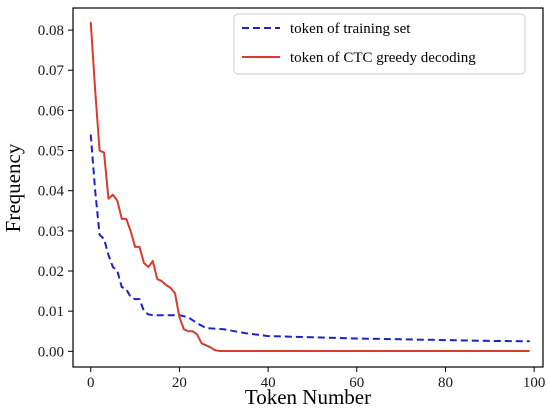 Image resolution: width=548 pixels, height=408 pixels. I want to click on legend-label-ctc-greedy: token of CTC greedy decoding, so click(383, 58).